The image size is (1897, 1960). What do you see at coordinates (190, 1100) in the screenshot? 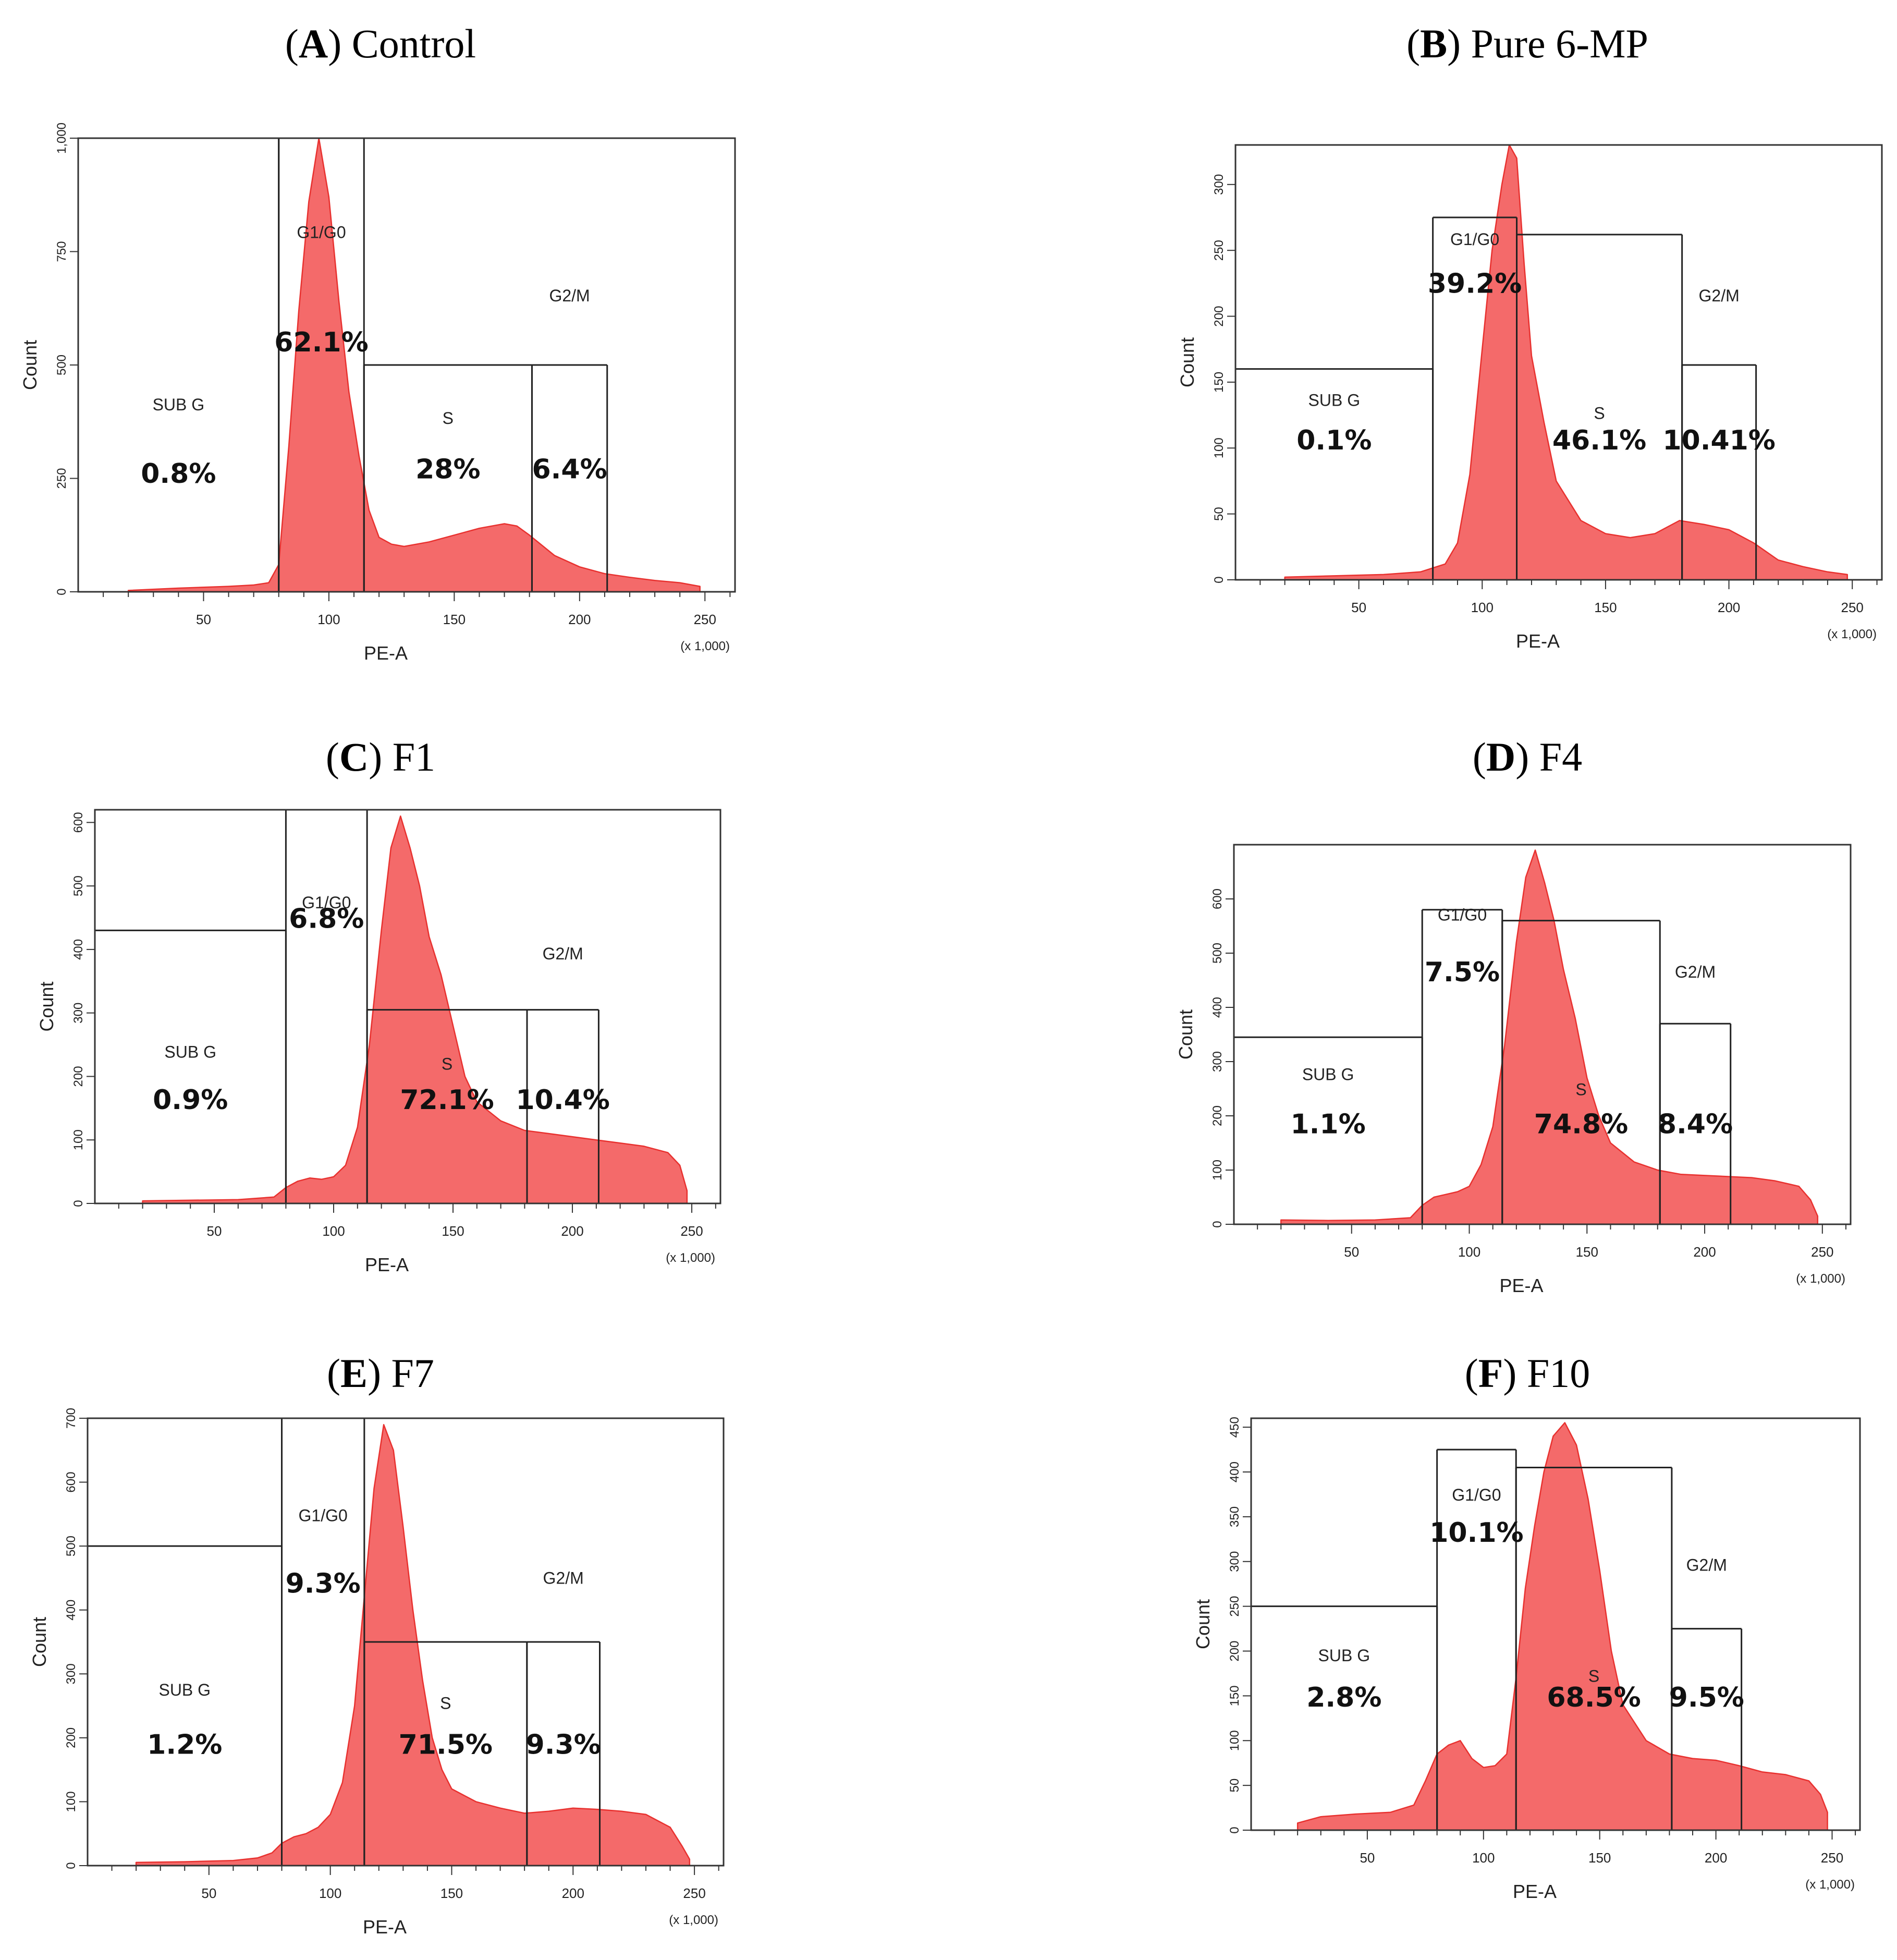
I see `gate-percent: 0.9%` at bounding box center [190, 1100].